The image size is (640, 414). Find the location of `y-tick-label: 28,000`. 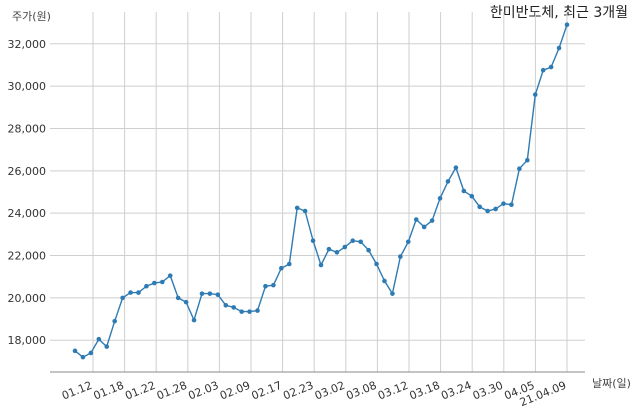

y-tick-label: 28,000 is located at coordinates (27, 128).